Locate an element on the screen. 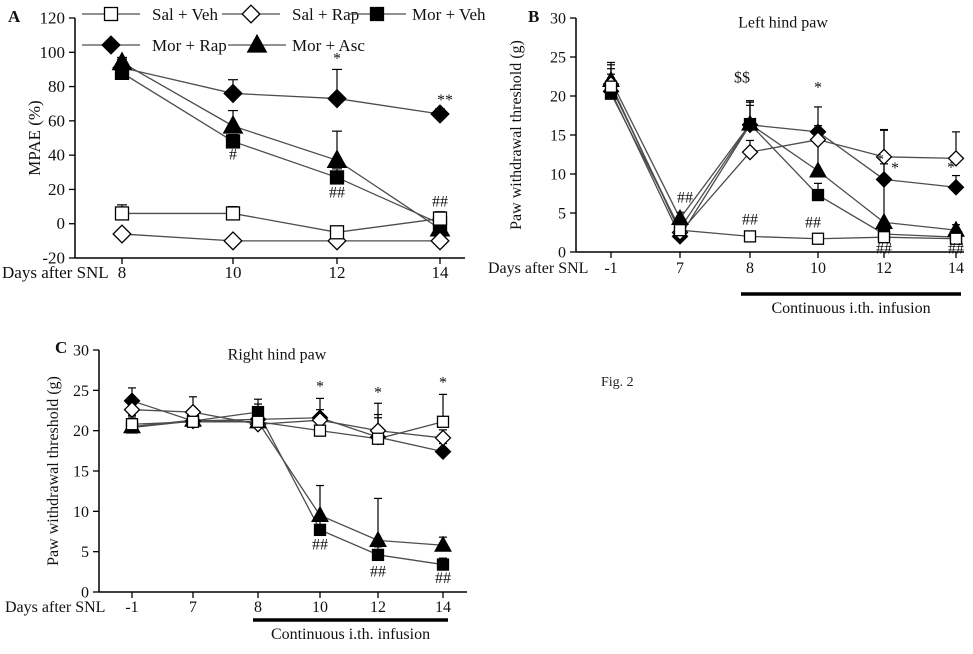  y-tick-label: 10 is located at coordinates (558, 175).